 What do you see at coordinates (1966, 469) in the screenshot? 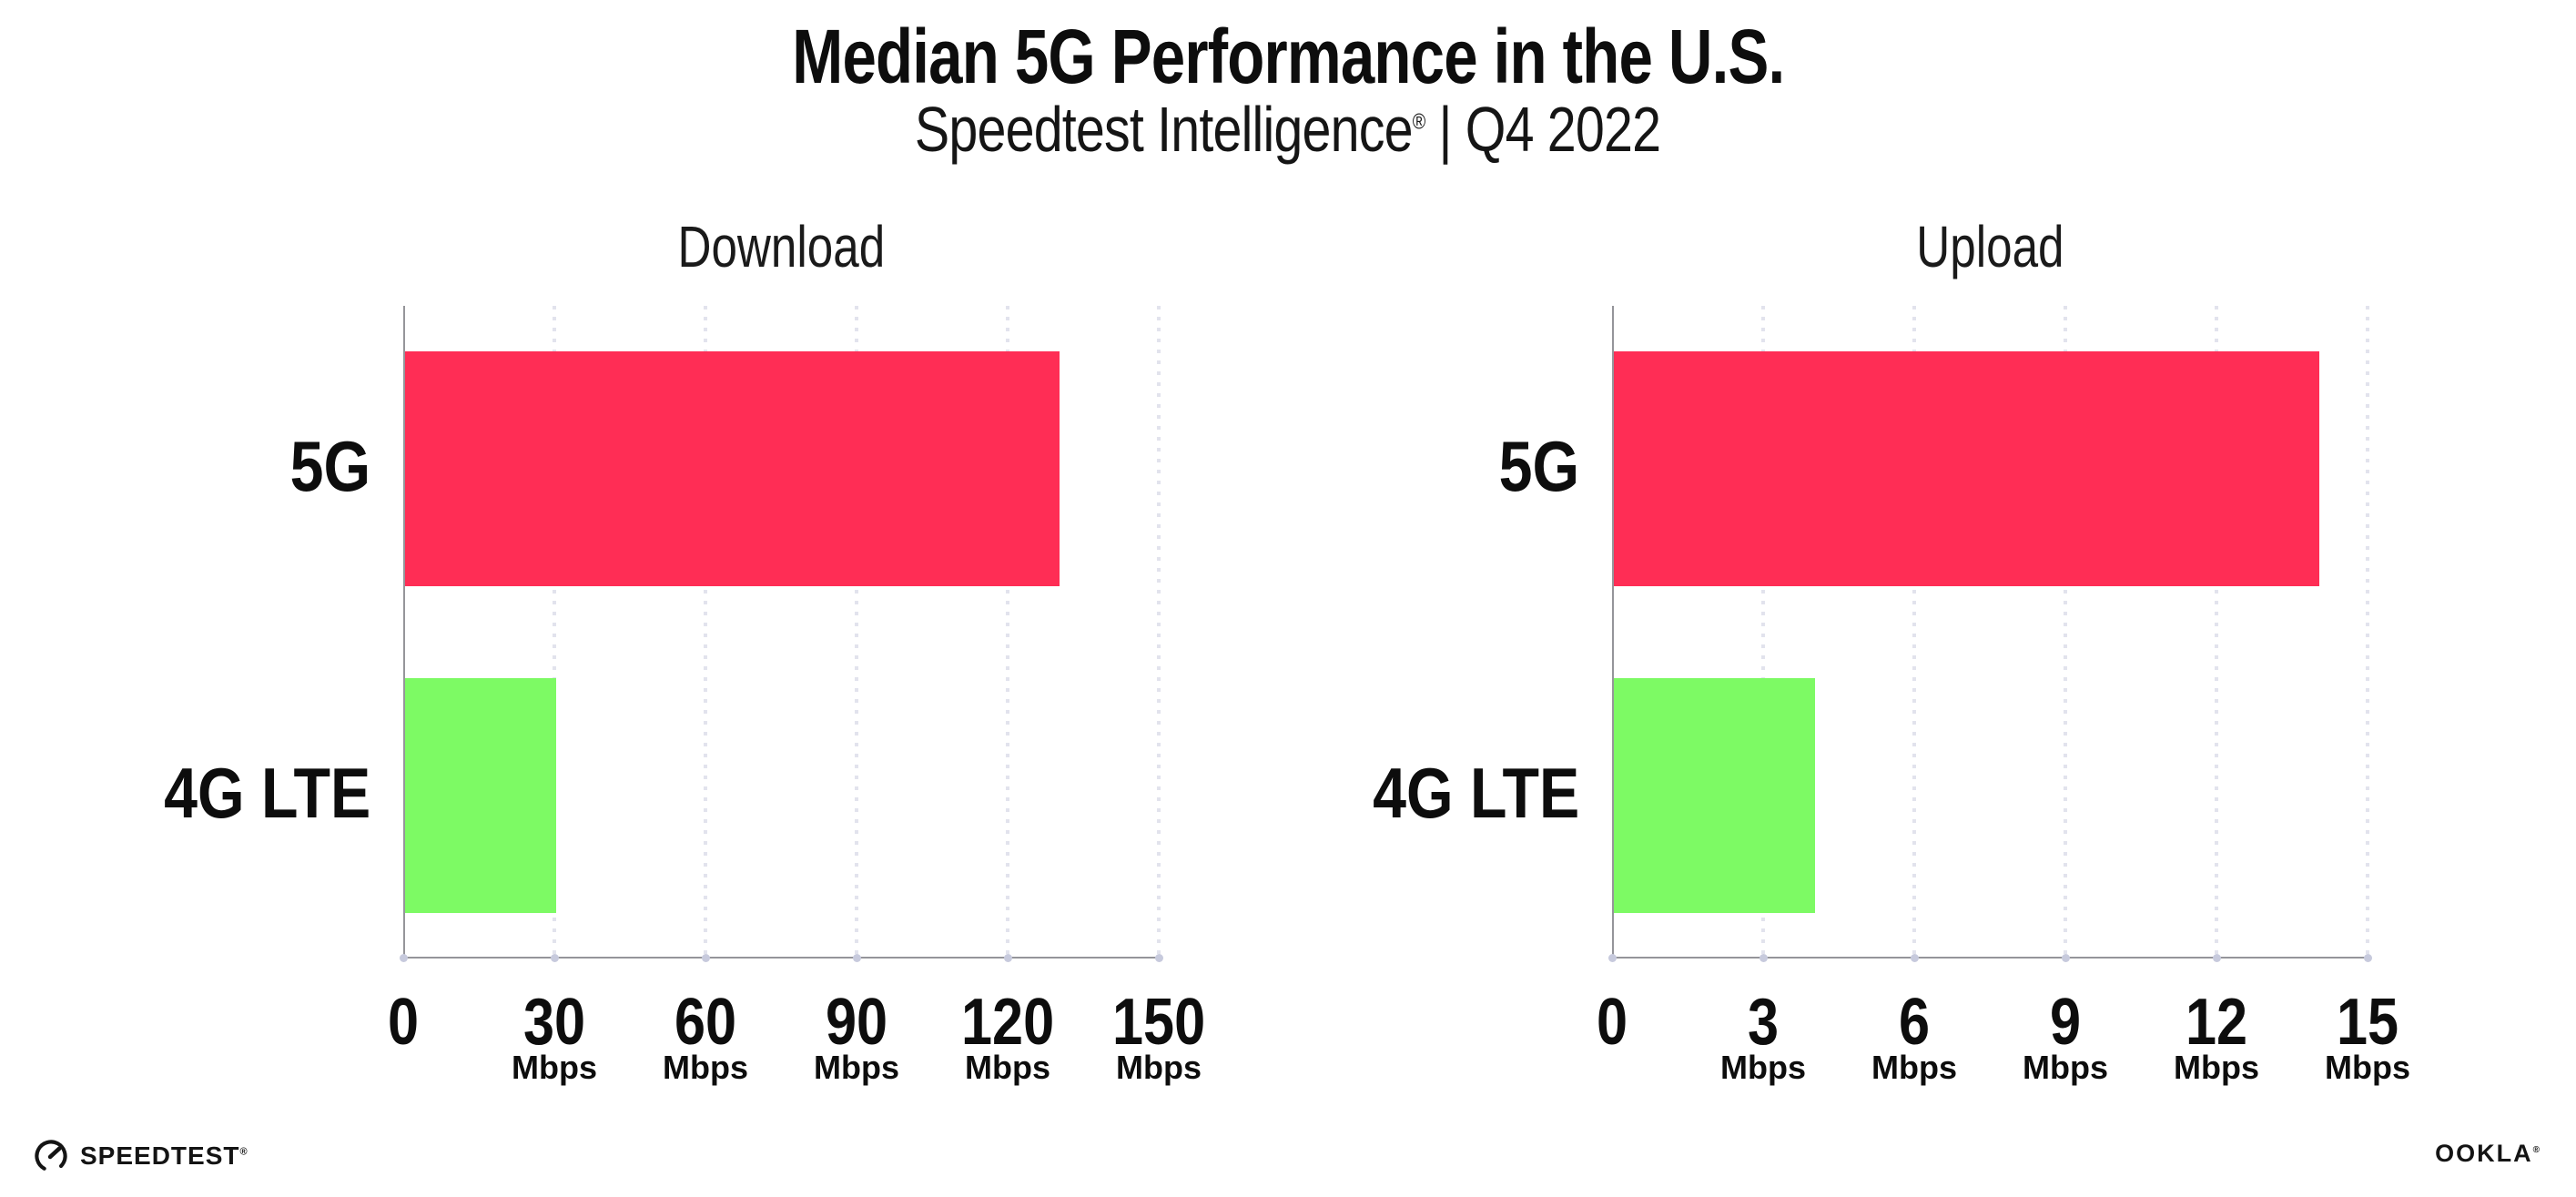
I see `bar-upload-5g` at bounding box center [1966, 469].